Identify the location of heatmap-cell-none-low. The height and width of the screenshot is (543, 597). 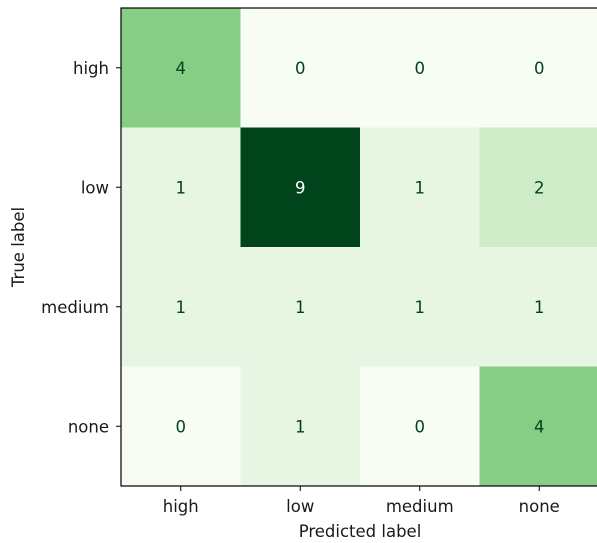
(300, 426).